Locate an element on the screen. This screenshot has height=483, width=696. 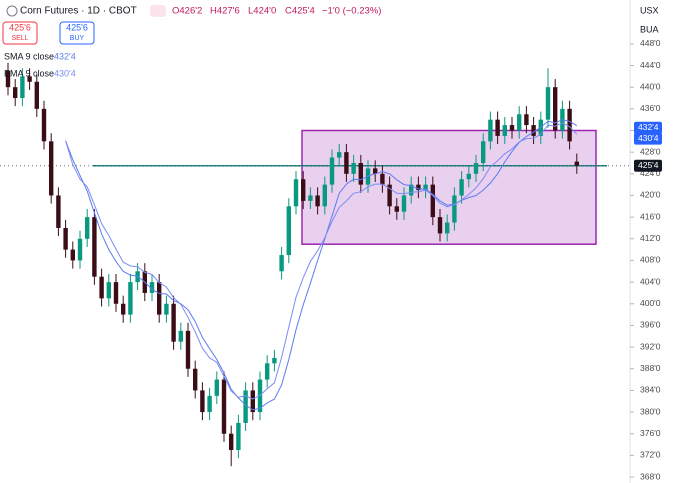
price-label: 425'4 is located at coordinates (648, 165).